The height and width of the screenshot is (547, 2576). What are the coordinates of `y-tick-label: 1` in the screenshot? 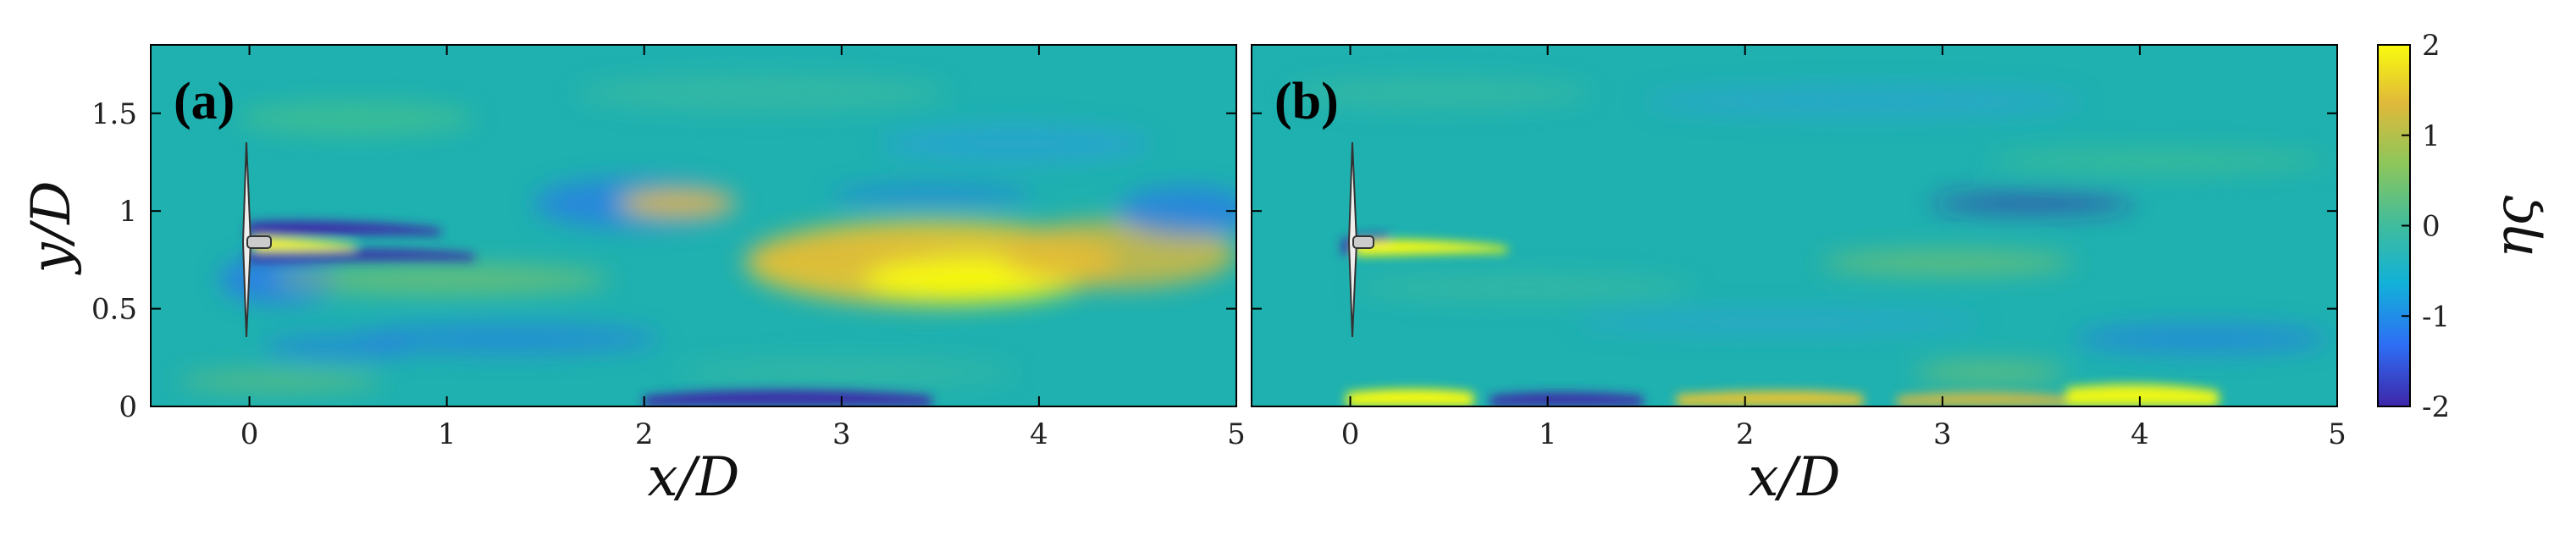 It's located at (128, 212).